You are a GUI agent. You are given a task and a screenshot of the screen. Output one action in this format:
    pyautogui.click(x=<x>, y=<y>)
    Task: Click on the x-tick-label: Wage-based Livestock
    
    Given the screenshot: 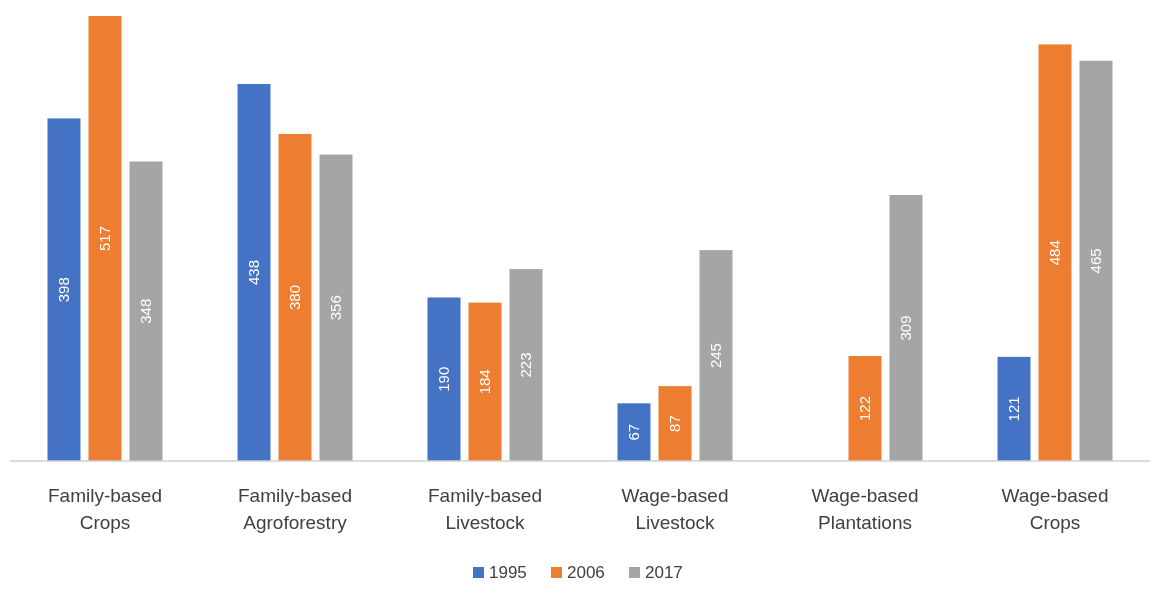 What is the action you would take?
    pyautogui.click(x=675, y=509)
    